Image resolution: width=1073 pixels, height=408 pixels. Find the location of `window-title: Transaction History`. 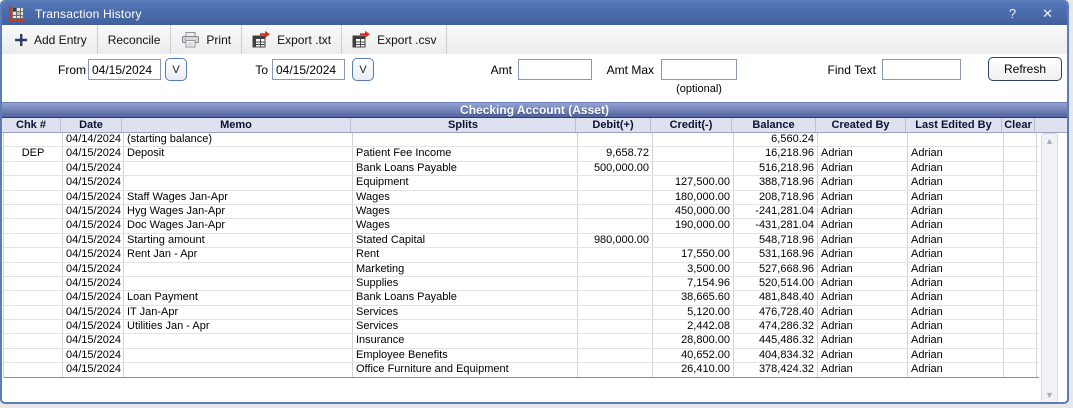

window-title: Transaction History is located at coordinates (88, 13).